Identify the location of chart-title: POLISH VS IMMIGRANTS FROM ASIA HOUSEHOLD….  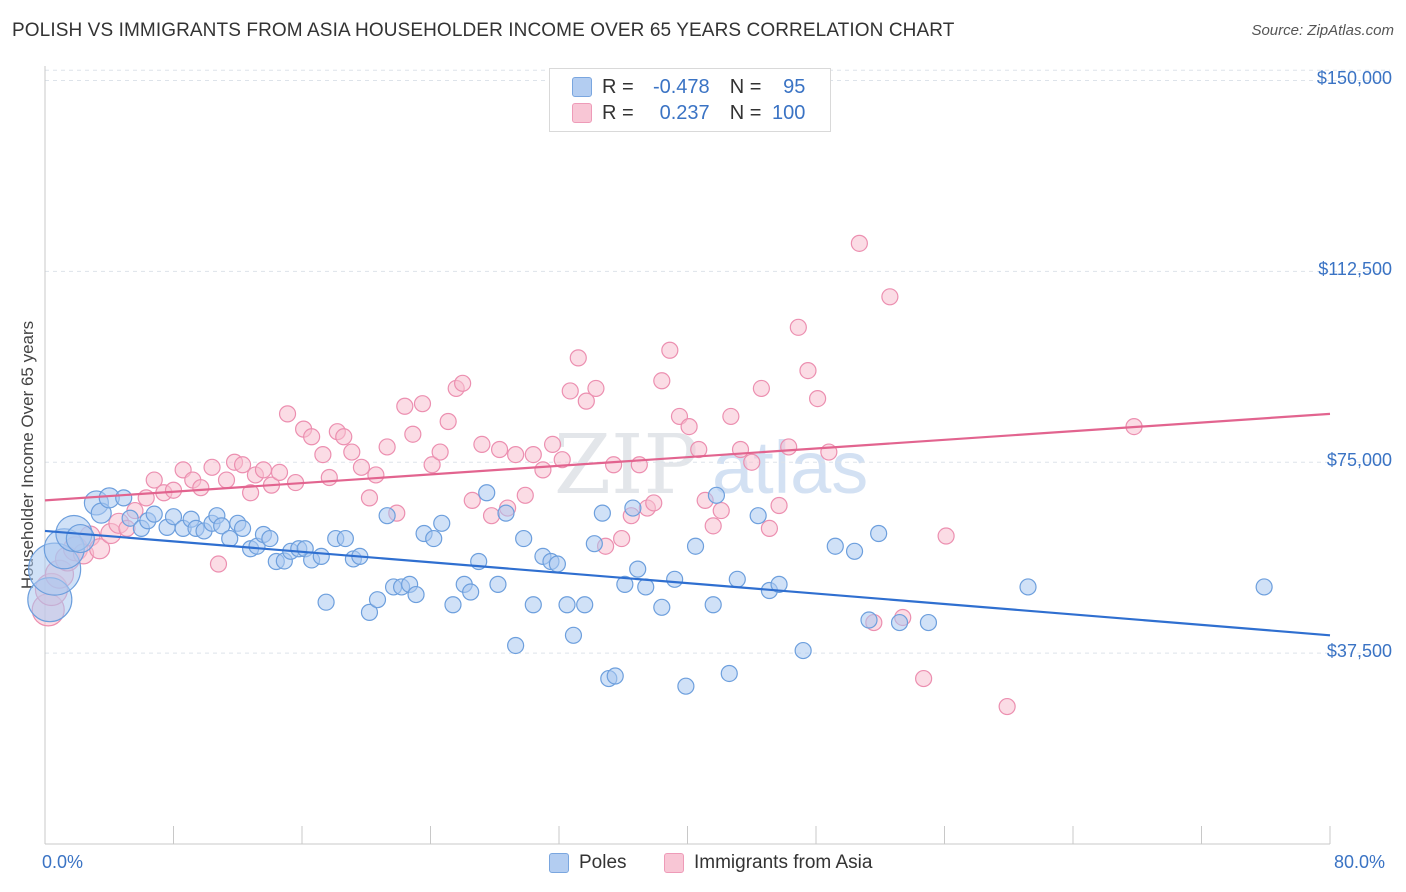
(483, 30).